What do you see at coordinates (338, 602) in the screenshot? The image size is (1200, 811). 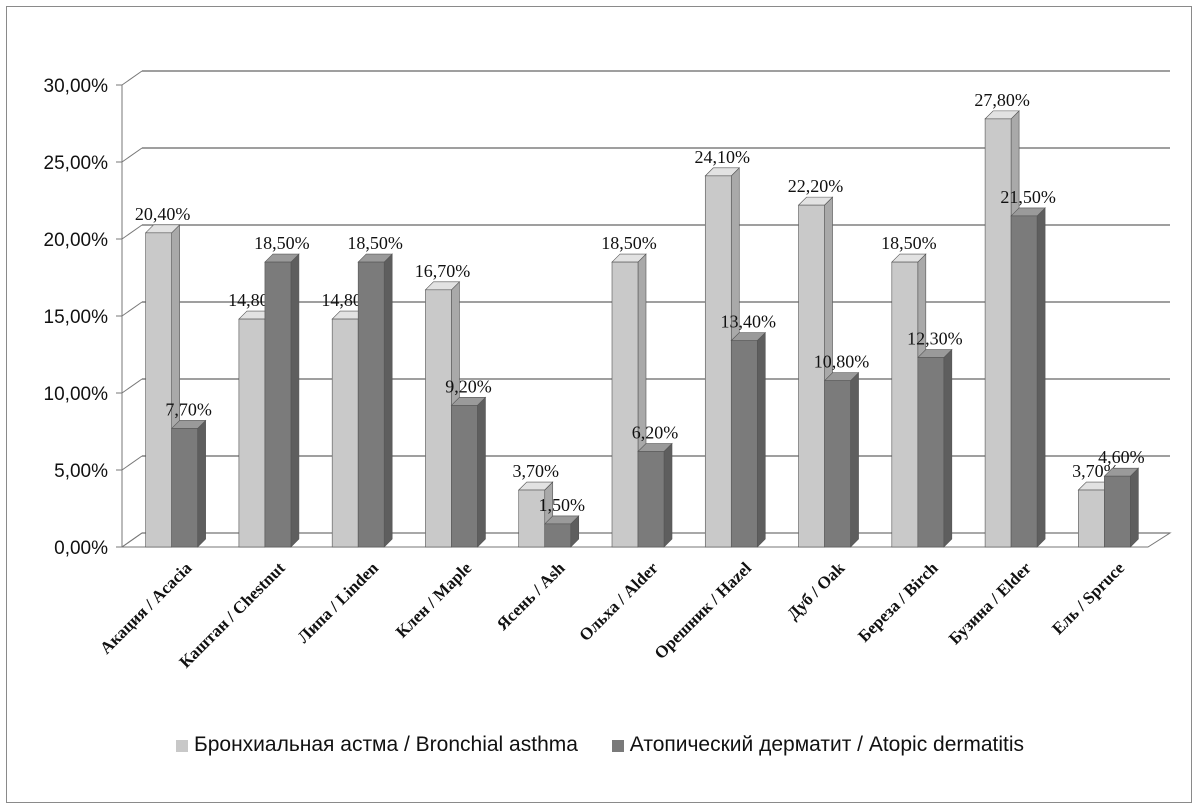 I see `x-tick-label: Липа / Linden` at bounding box center [338, 602].